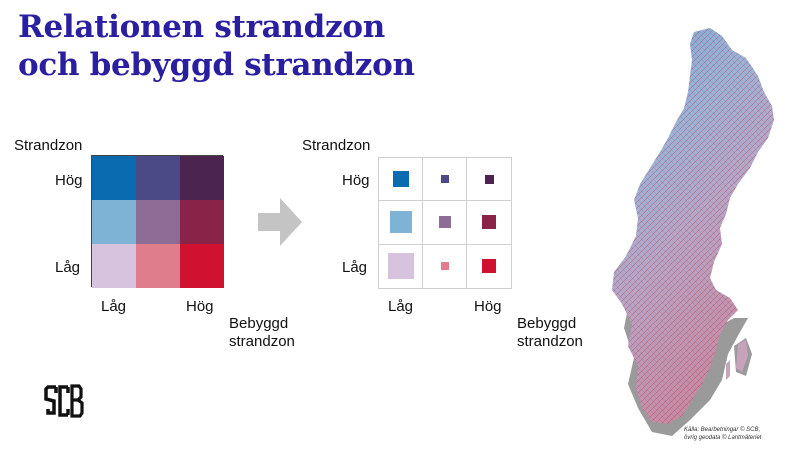 The image size is (800, 449). I want to click on right-x-low-label: Låg, so click(401, 306).